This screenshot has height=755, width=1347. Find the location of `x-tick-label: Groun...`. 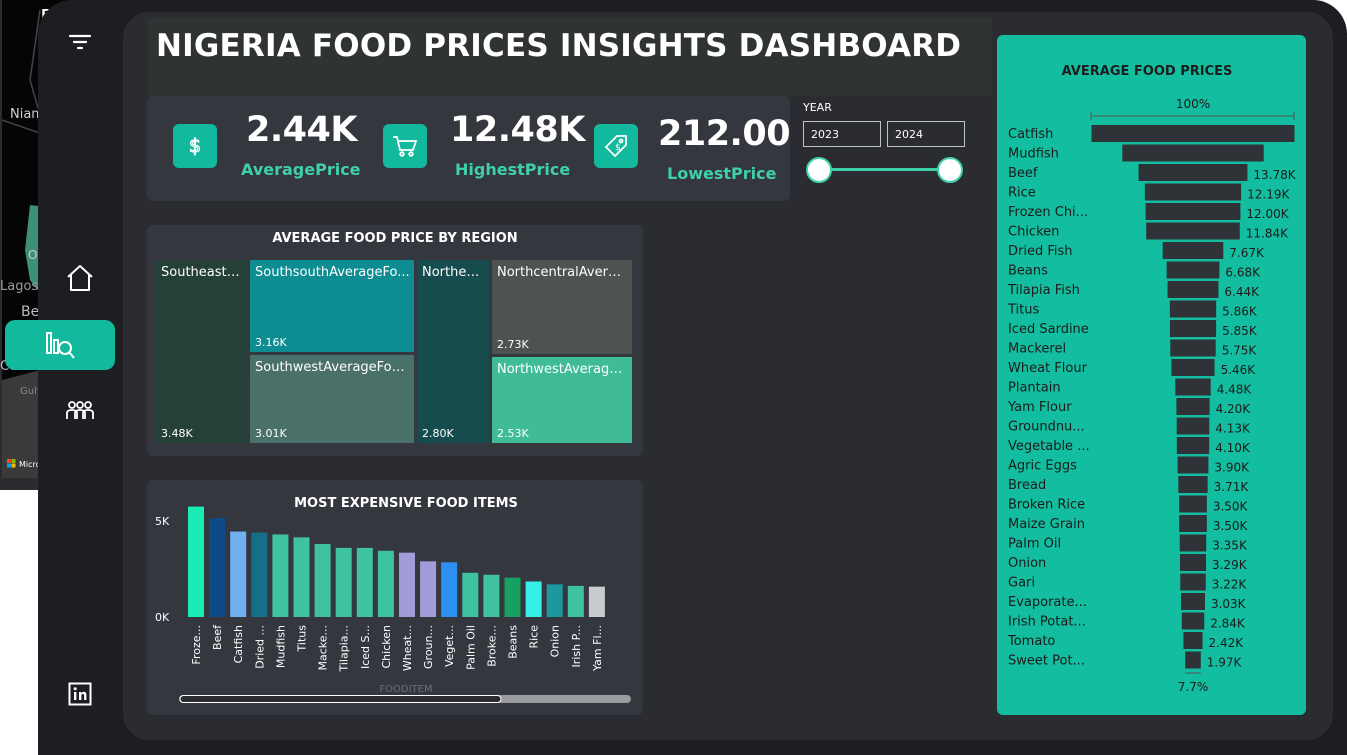

x-tick-label: Groun... is located at coordinates (428, 647).